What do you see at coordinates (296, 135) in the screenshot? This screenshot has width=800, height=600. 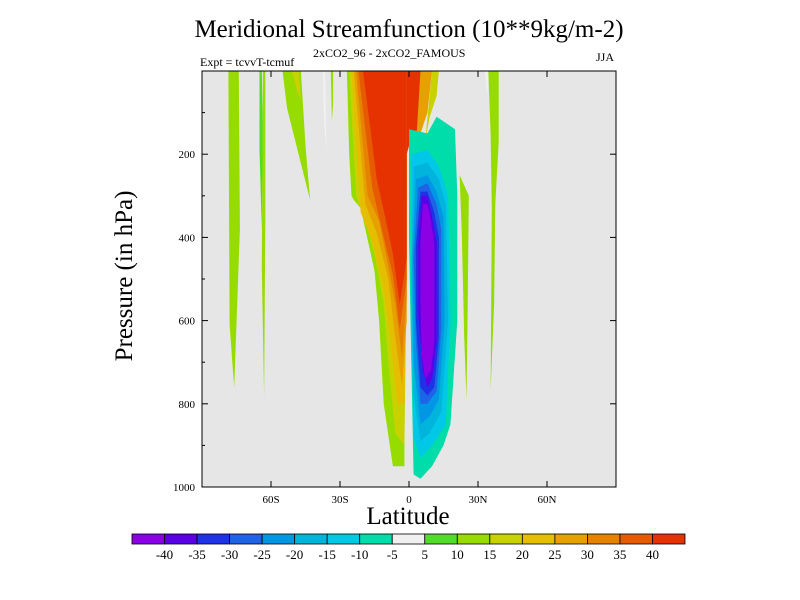 I see `contour-band-south-mid` at bounding box center [296, 135].